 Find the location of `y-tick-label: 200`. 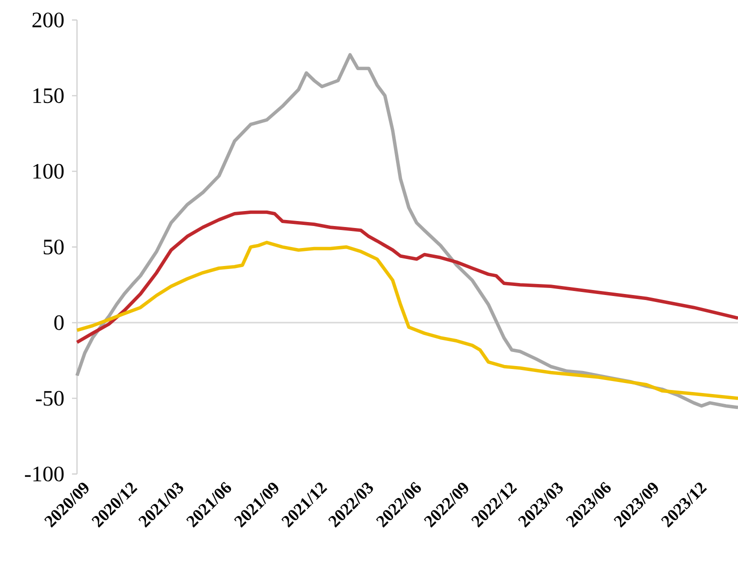

y-tick-label: 200 is located at coordinates (48, 20).